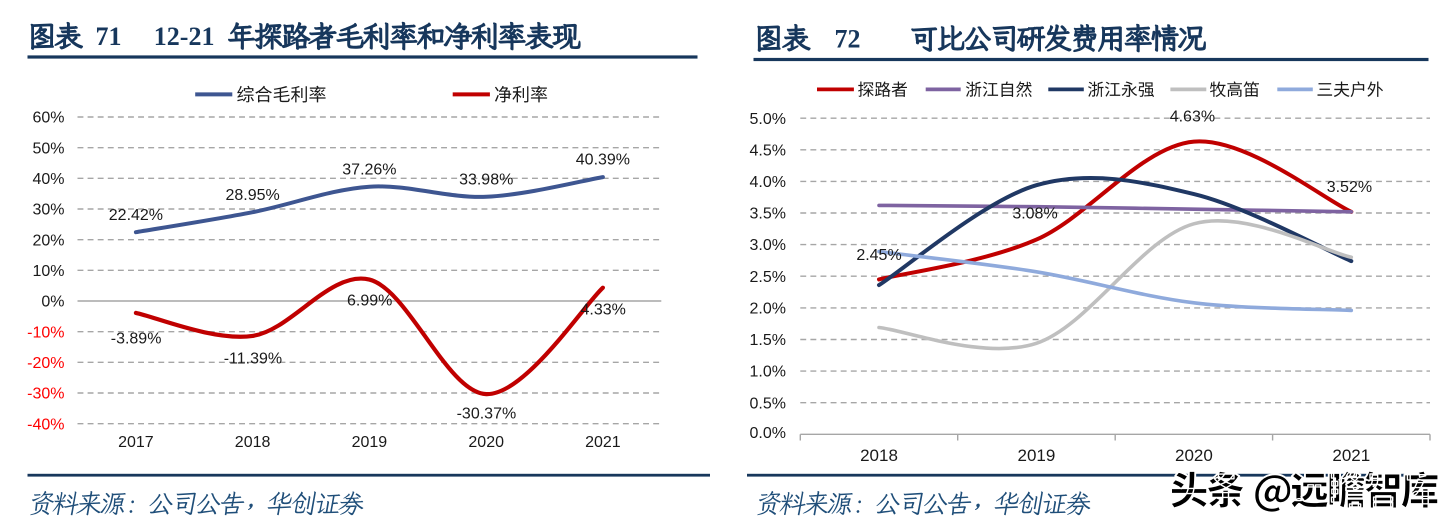  Describe the element at coordinates (52, 302) in the screenshot. I see `svg-text: 0%` at that location.